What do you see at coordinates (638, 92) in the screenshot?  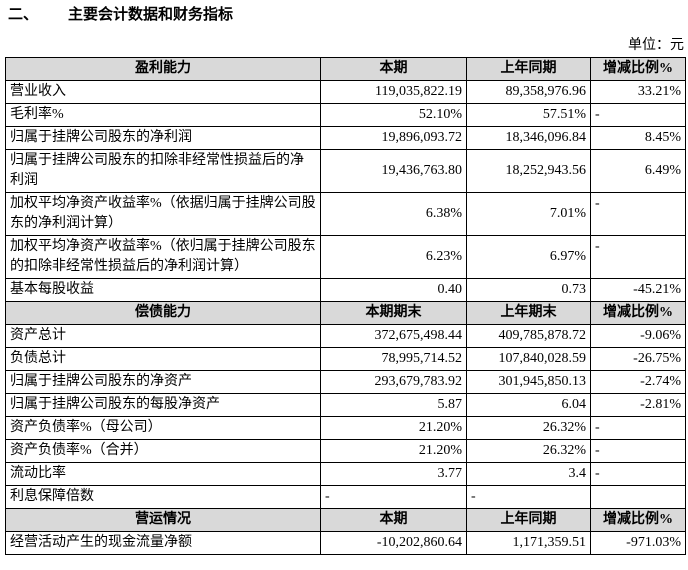 I see `value-cell: 33.21%` at bounding box center [638, 92].